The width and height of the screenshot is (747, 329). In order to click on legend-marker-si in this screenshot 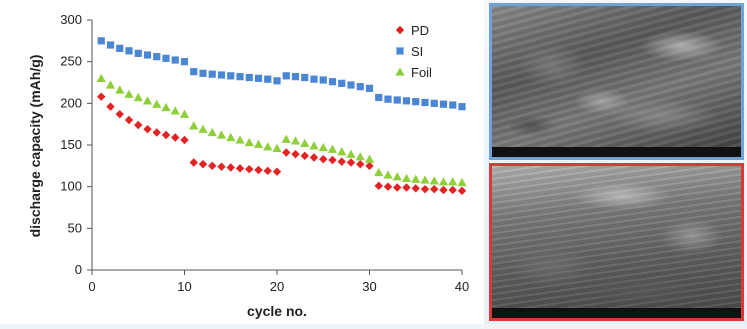, I will do `click(400, 51)`.